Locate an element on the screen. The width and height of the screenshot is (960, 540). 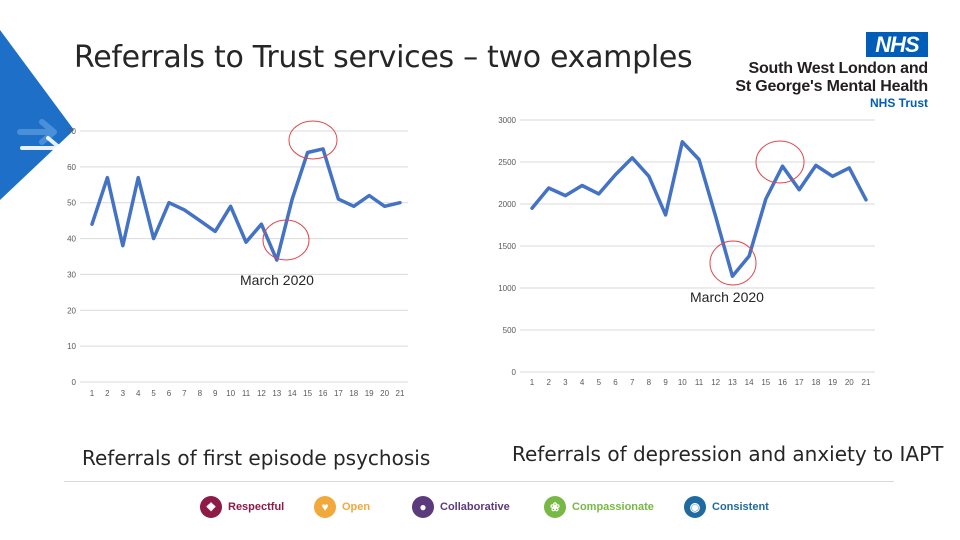
chevron-shape is located at coordinates (37, 115).